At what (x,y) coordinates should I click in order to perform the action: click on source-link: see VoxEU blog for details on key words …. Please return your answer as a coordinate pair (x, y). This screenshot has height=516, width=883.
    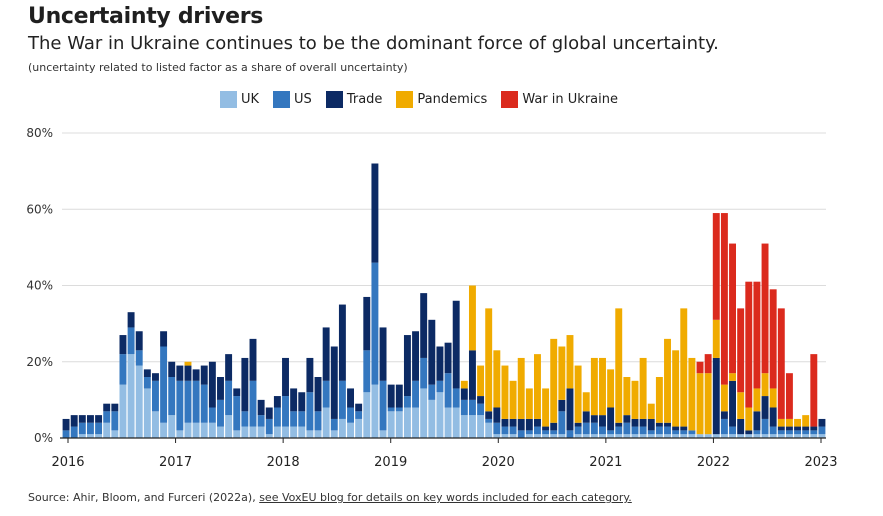
    Looking at the image, I should click on (445, 497).